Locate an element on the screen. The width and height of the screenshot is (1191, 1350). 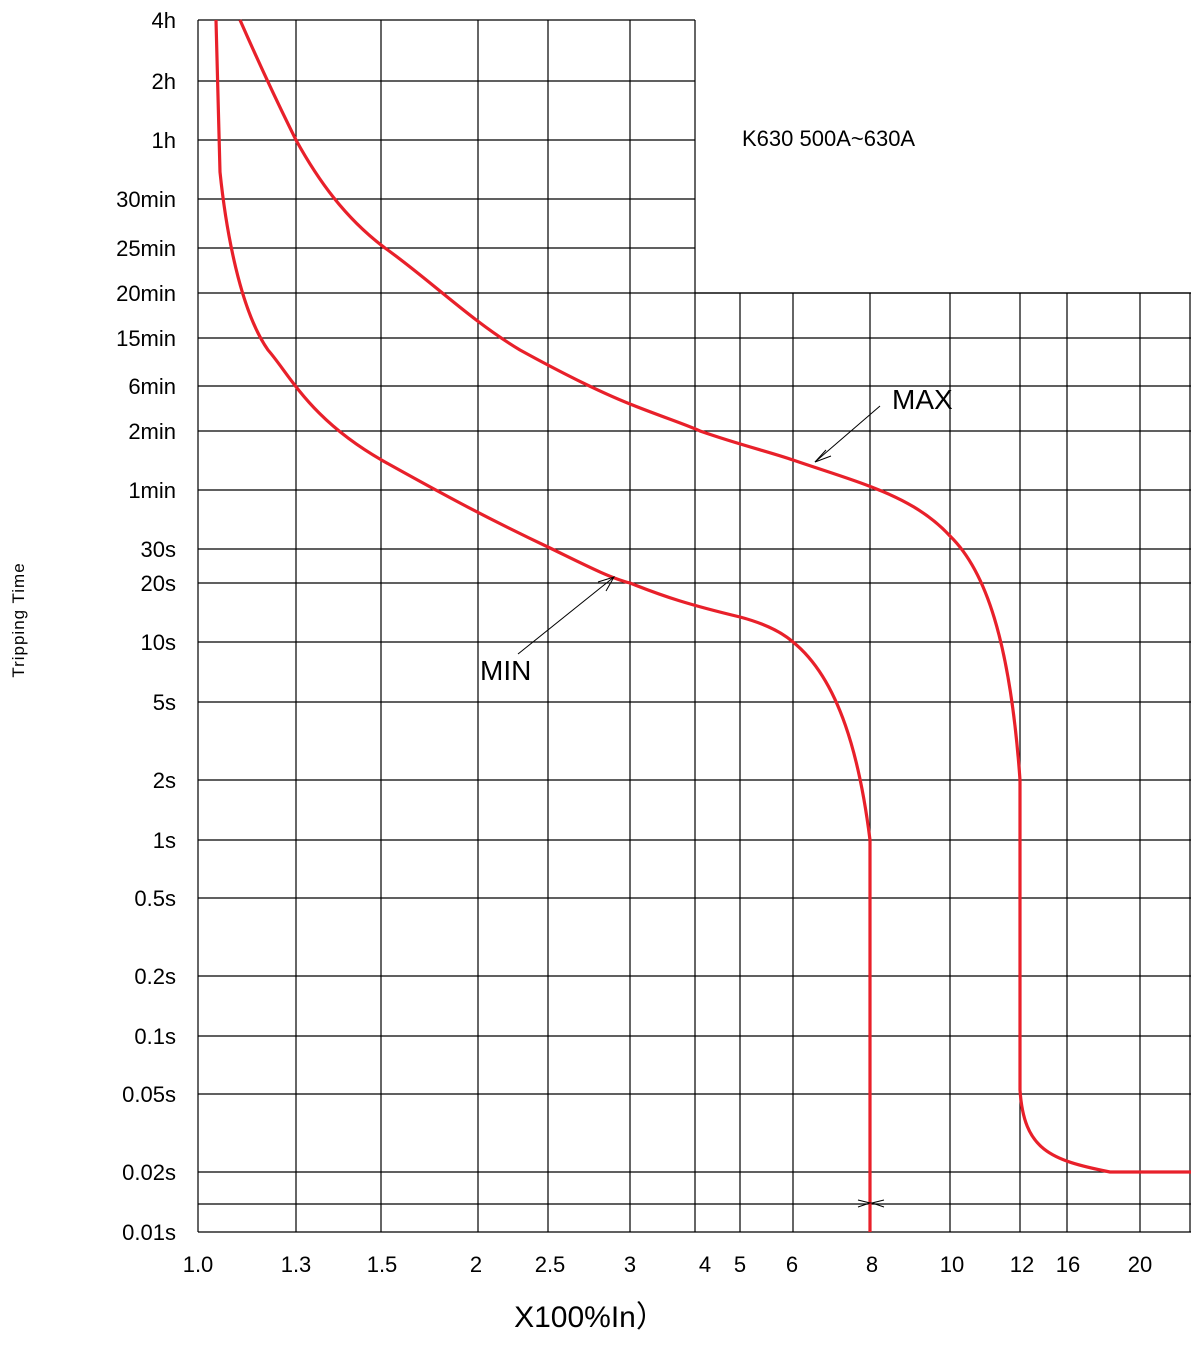
y-tick-label: 0.02s is located at coordinates (149, 1172).